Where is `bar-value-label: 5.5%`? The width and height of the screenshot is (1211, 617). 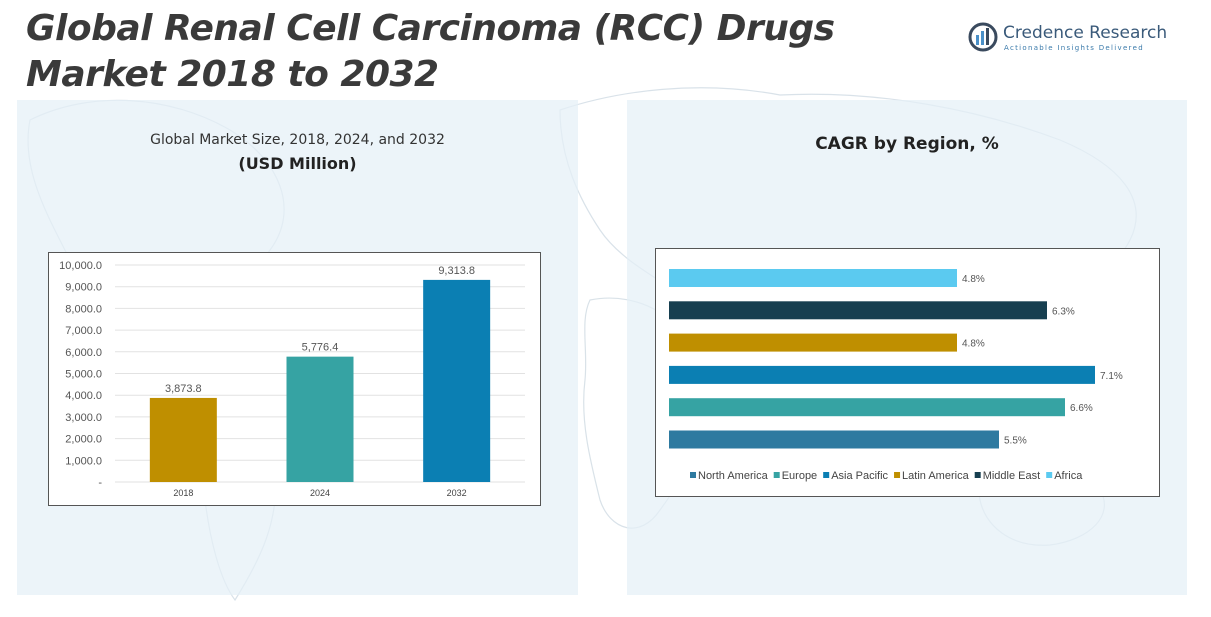
bar-value-label: 5.5% is located at coordinates (1015, 441).